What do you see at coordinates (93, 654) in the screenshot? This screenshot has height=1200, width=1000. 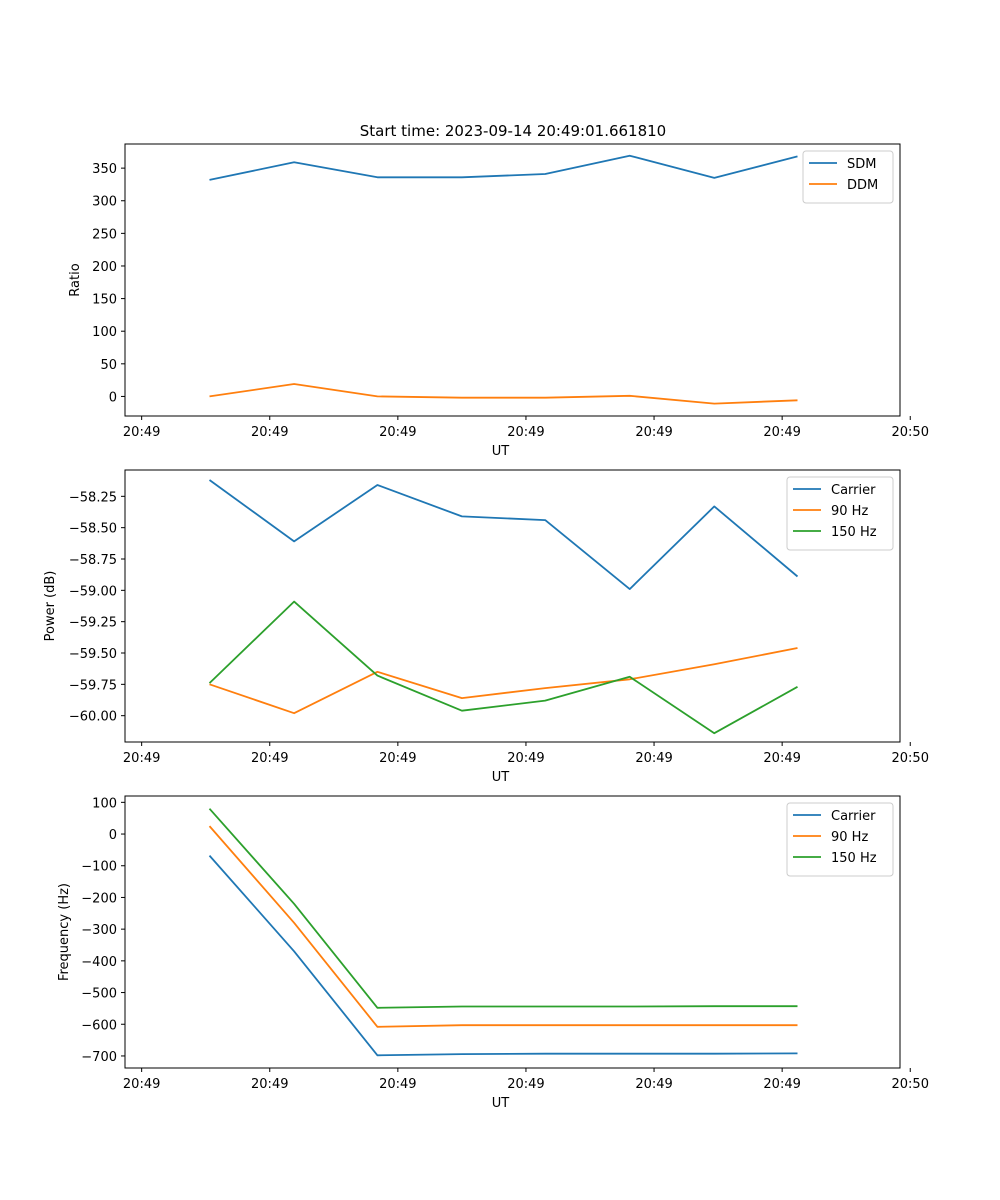 I see `y-tick-label: −59.50` at bounding box center [93, 654].